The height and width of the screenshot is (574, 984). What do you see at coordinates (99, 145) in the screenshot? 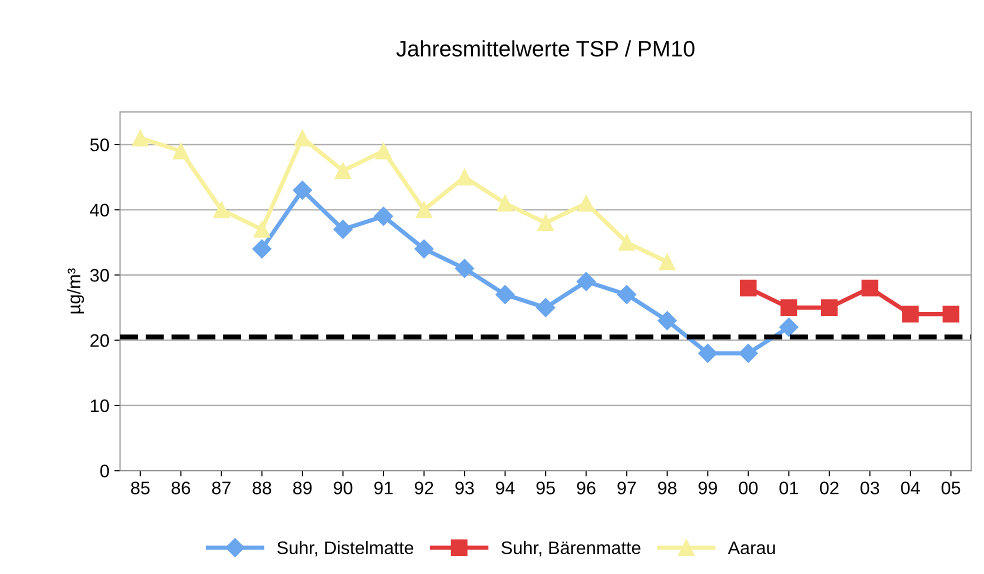
I see `y-tick-label: 50` at bounding box center [99, 145].